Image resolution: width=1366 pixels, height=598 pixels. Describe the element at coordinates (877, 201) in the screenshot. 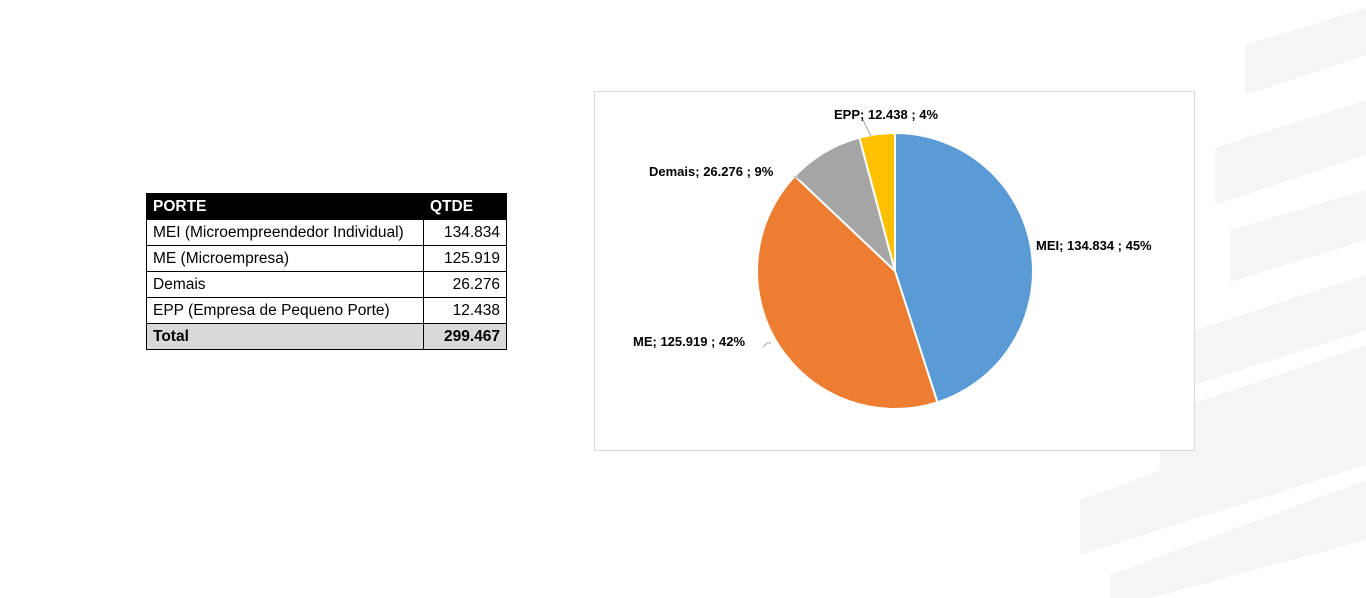

I see `pie-slice-epp` at that location.